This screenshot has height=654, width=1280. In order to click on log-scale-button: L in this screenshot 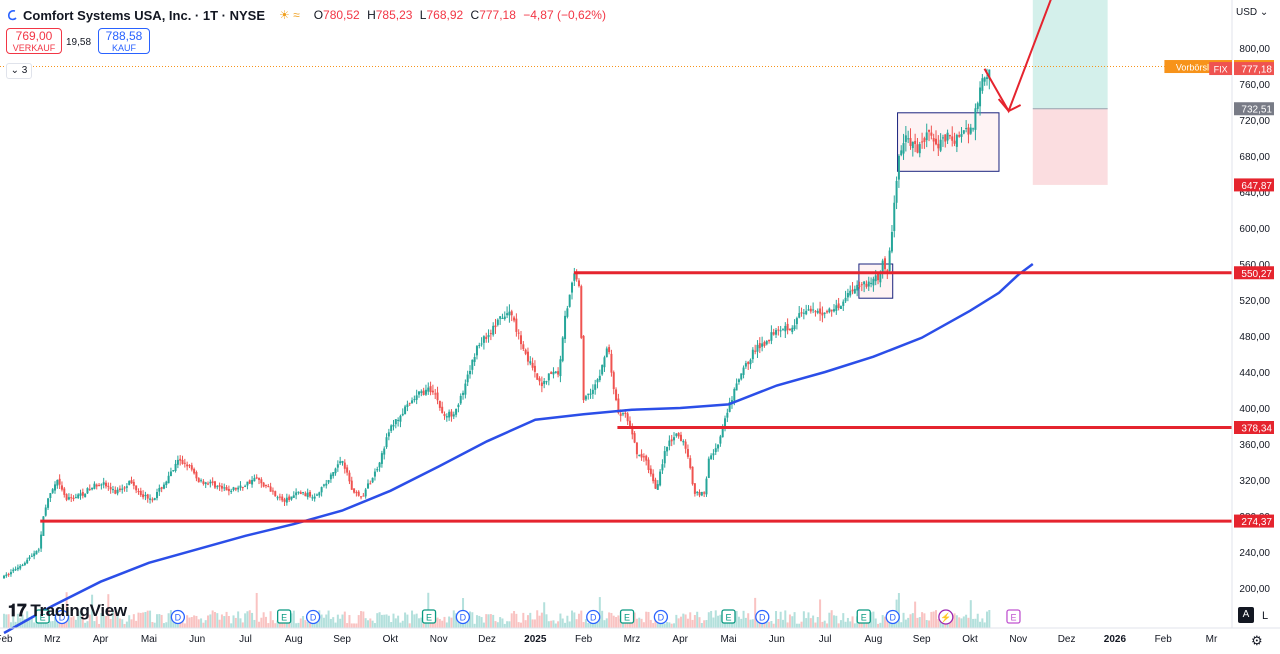, I will do `click(1265, 616)`.